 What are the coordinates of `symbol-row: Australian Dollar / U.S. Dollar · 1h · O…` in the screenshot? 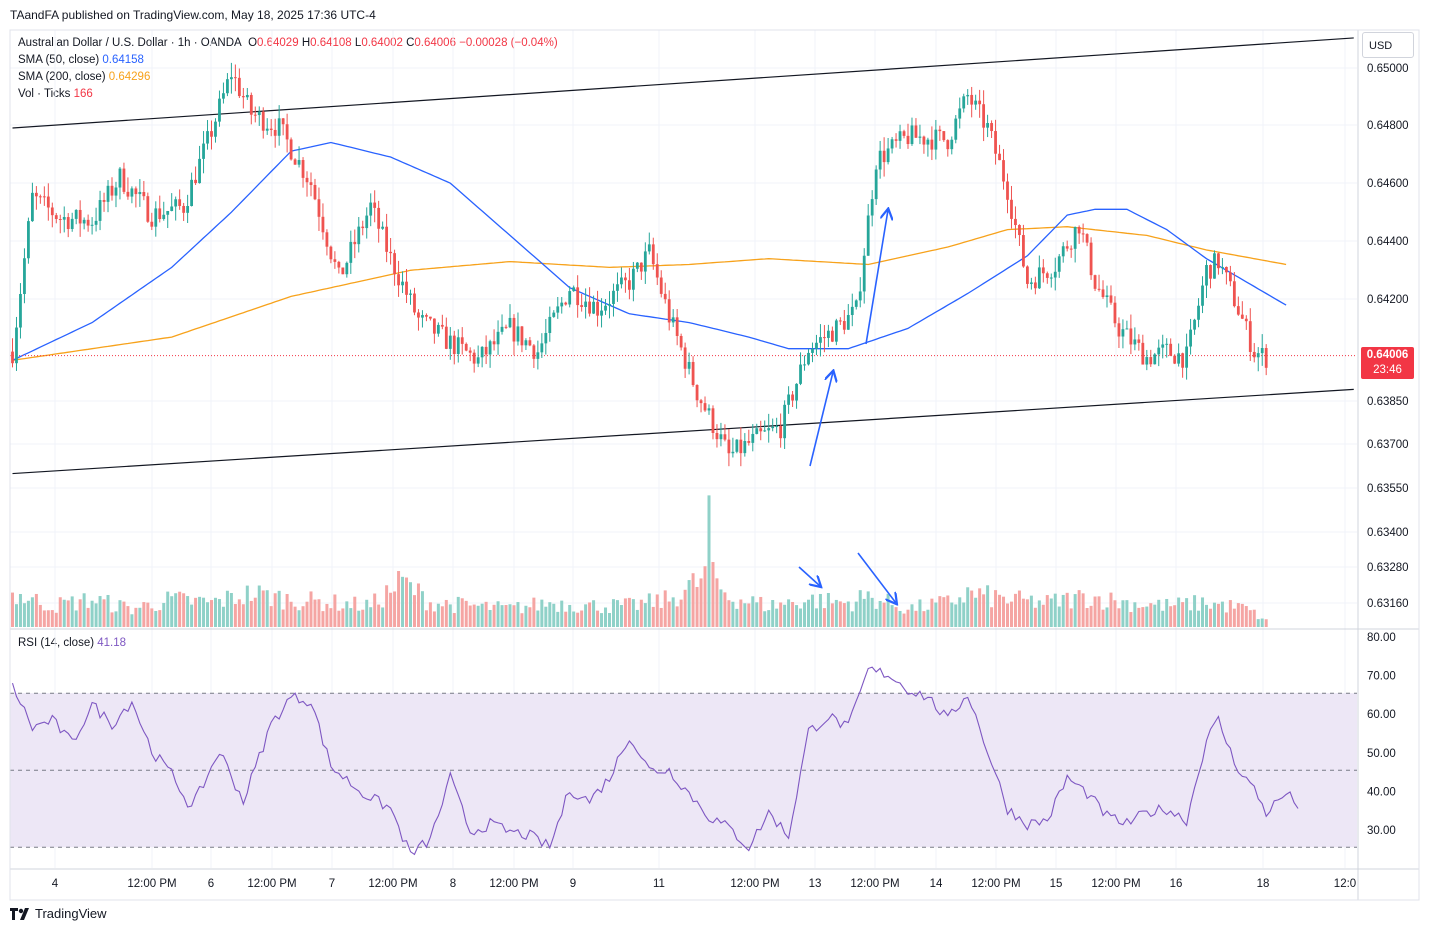 It's located at (288, 43).